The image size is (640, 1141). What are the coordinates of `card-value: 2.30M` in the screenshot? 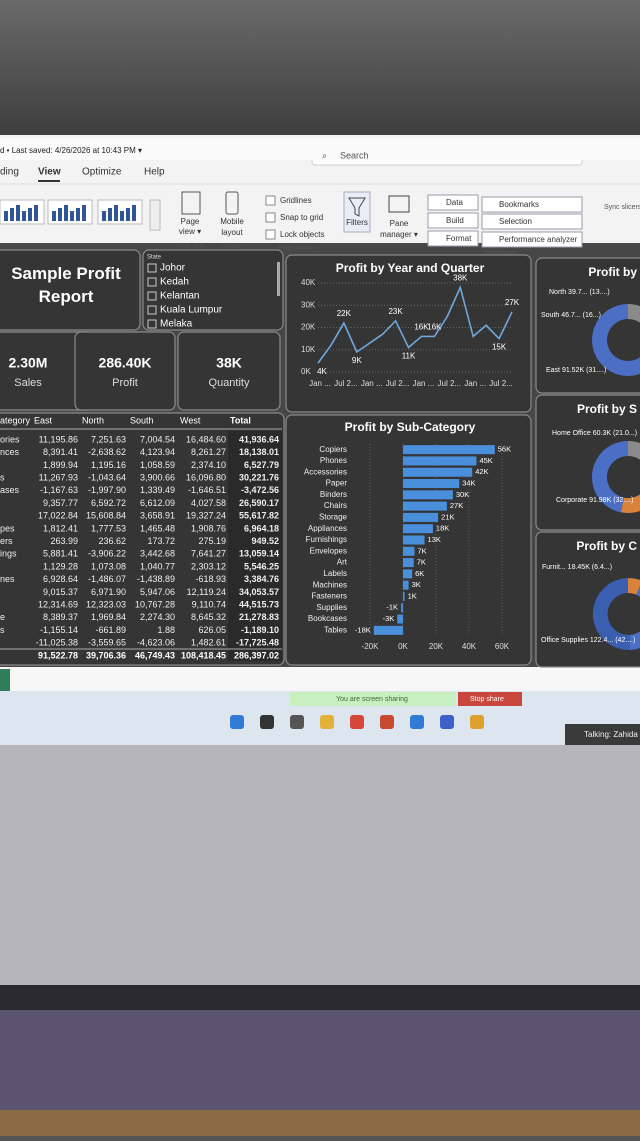 It's located at (28, 363).